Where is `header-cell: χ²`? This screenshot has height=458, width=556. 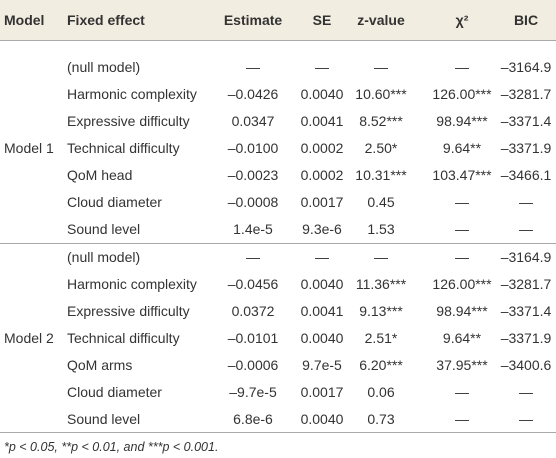 header-cell: χ² is located at coordinates (462, 20).